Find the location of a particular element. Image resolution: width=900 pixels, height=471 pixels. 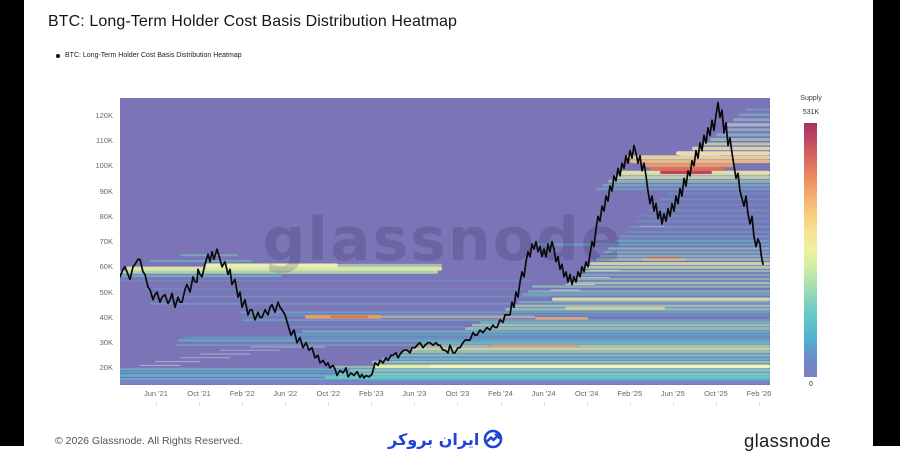

x-axis-label-Feb24: Feb '24 is located at coordinates (500, 393).